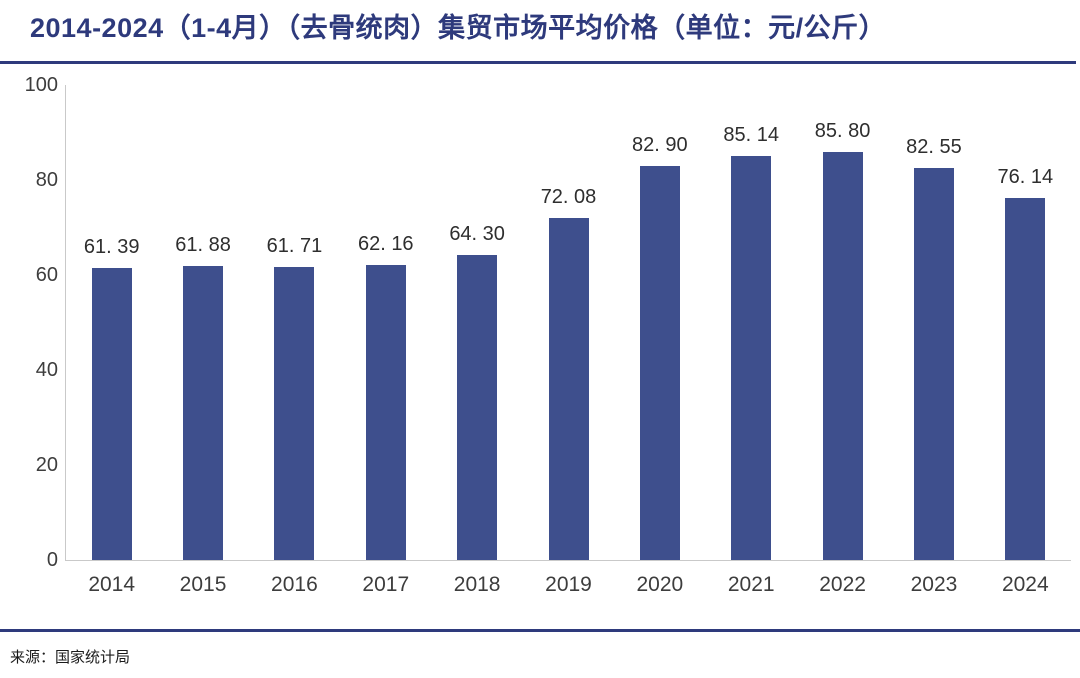 This screenshot has width=1080, height=678. I want to click on bar-value-label: 85. 80, so click(842, 131).